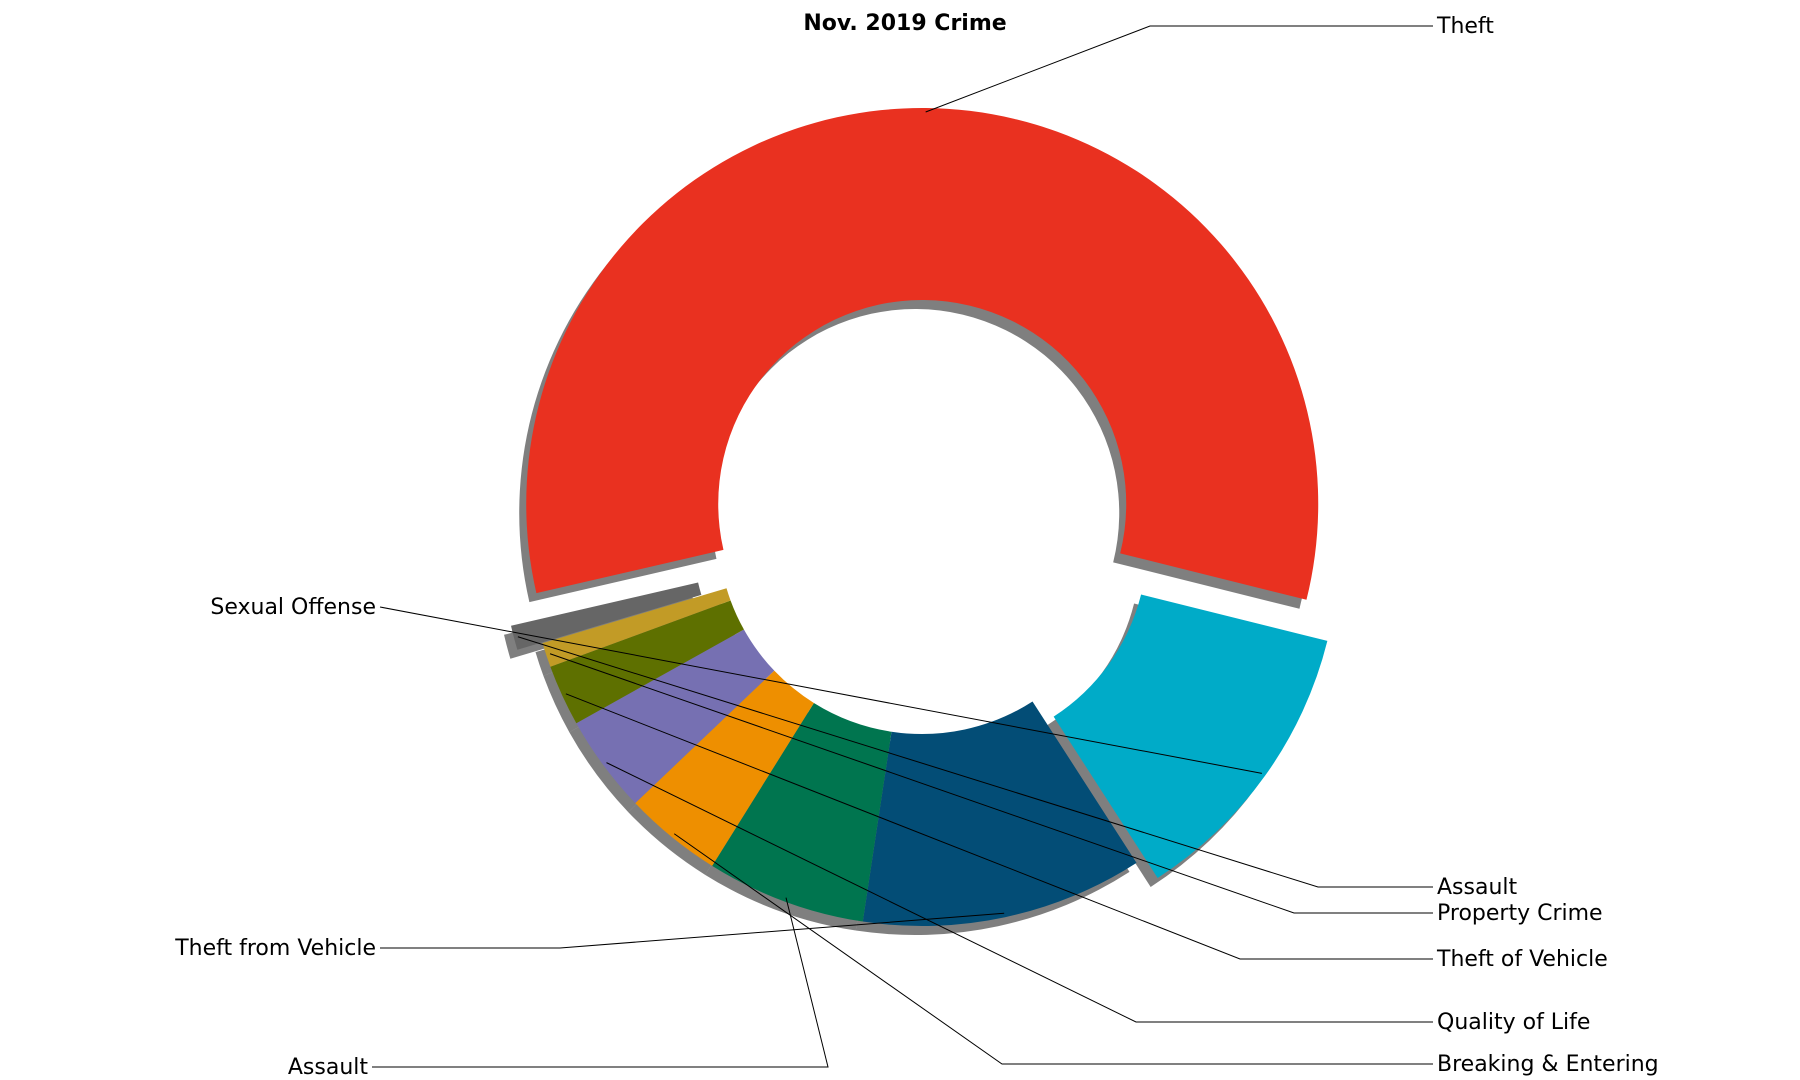 The width and height of the screenshot is (1800, 1080). What do you see at coordinates (904, 23) in the screenshot?
I see `chart-title: Nov. 2019 Crime` at bounding box center [904, 23].